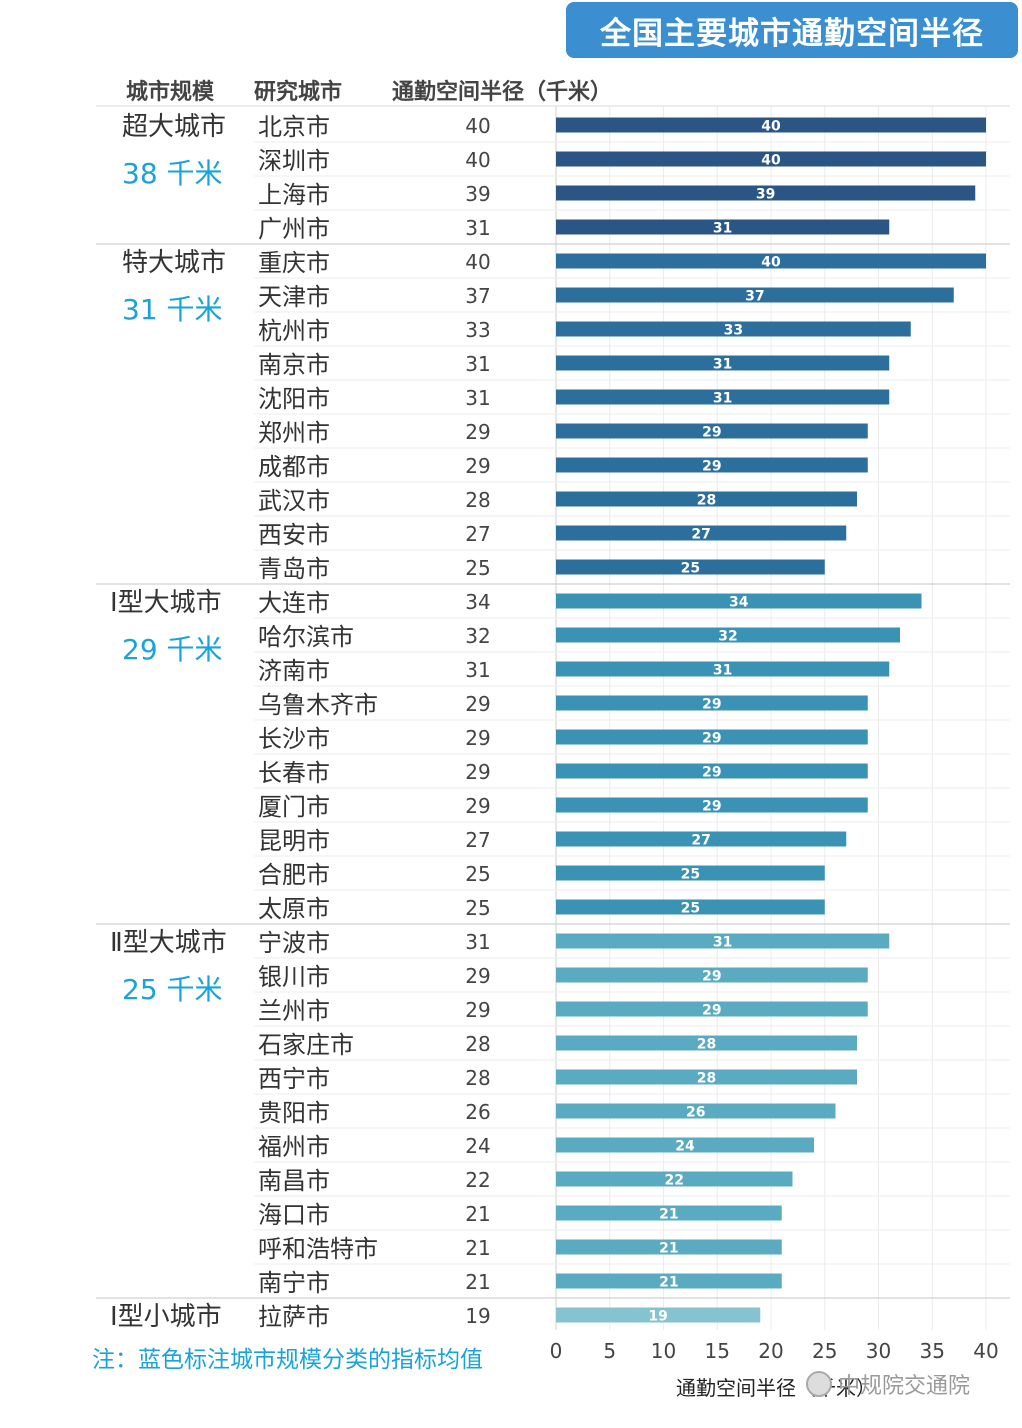 The height and width of the screenshot is (1428, 1022). I want to click on city-name: 拉萨市, so click(294, 1317).